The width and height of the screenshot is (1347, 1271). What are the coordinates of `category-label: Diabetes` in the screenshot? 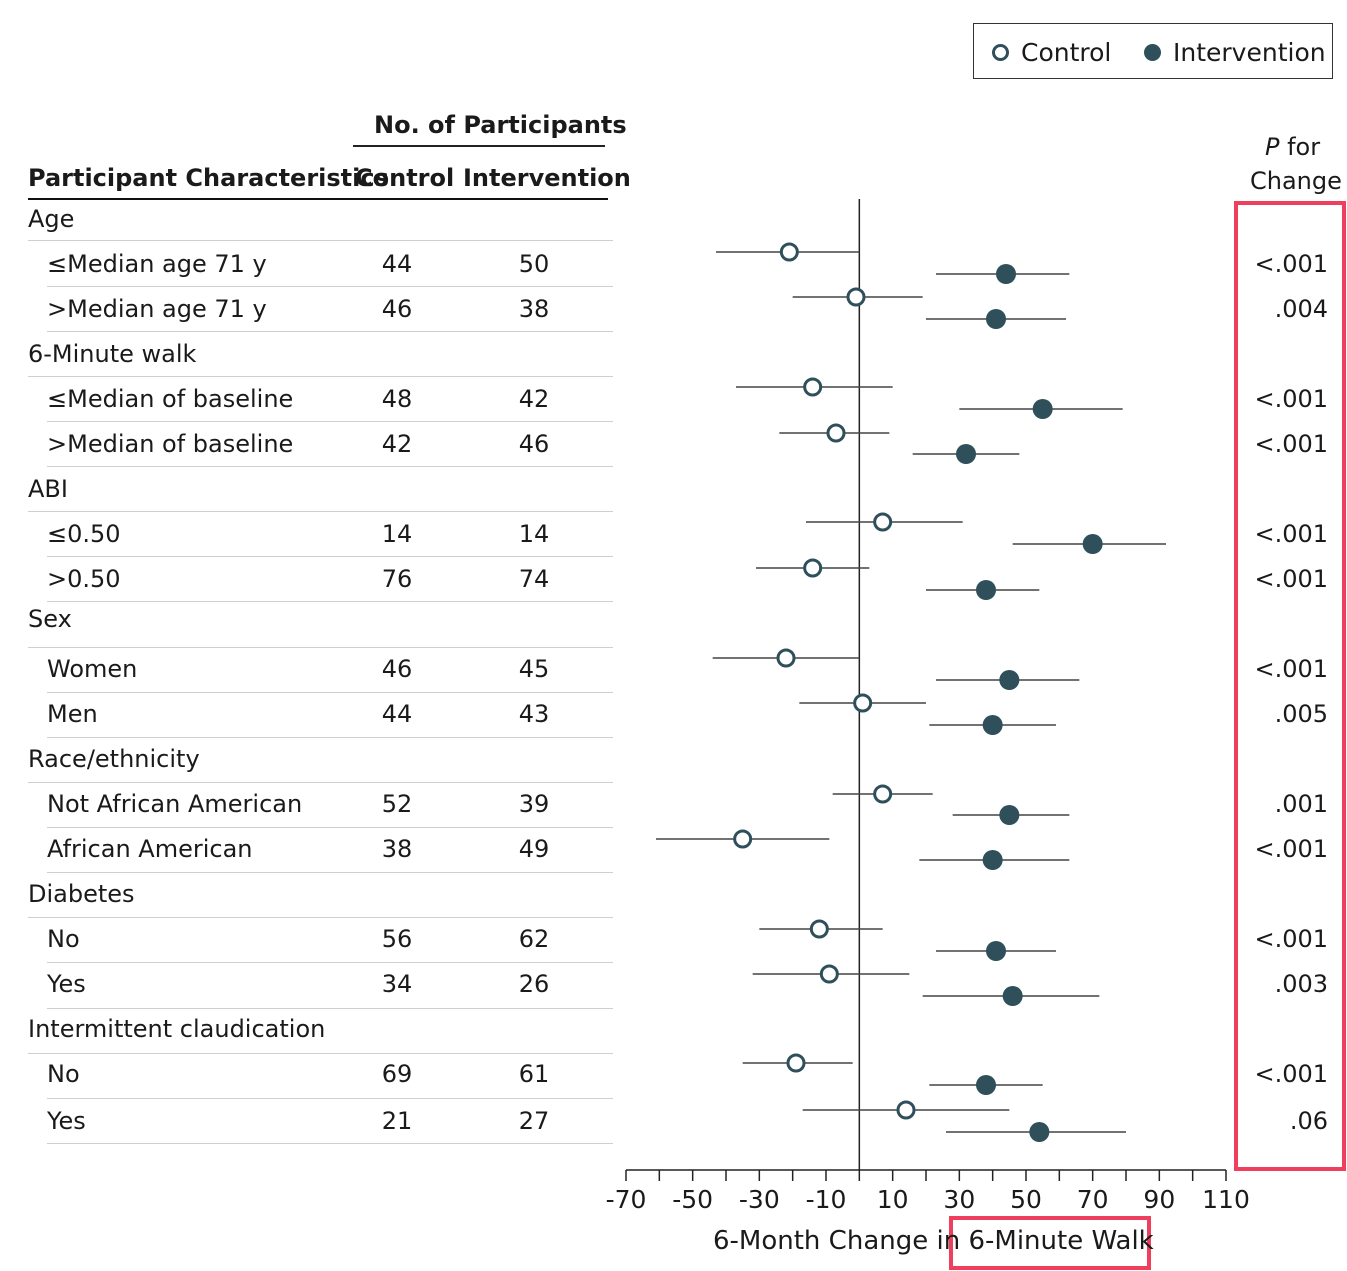 It's located at (81, 894).